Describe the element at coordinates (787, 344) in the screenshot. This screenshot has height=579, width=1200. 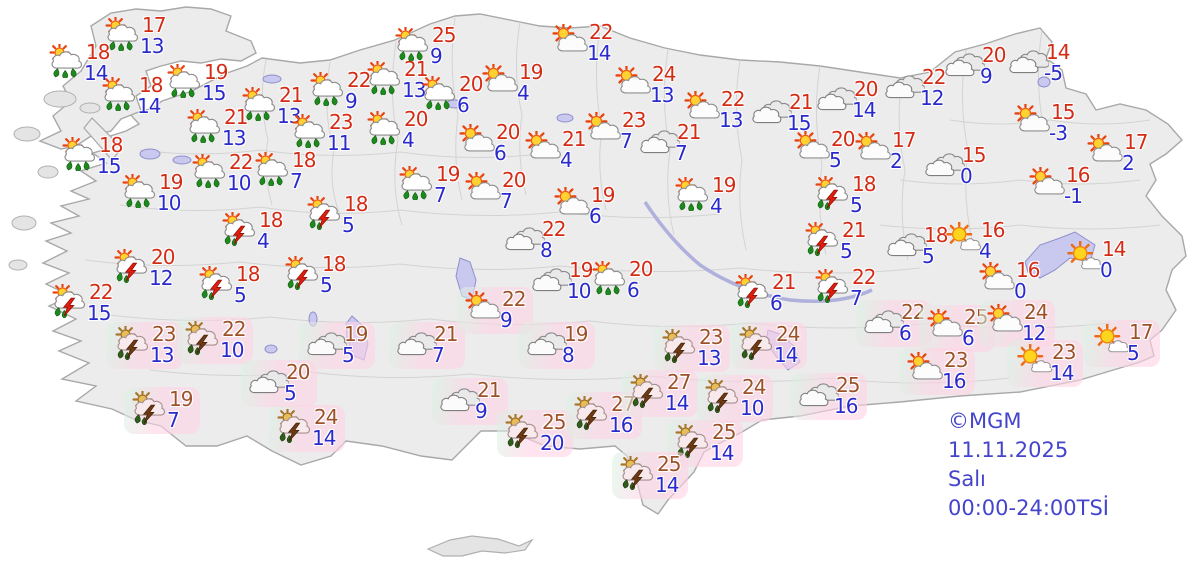
I see `temperature-pair: 24 14` at that location.